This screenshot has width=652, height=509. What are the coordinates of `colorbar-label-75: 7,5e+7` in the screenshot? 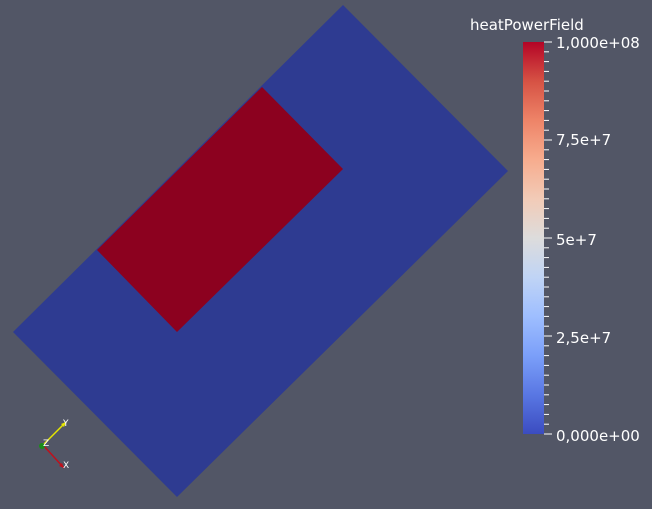 It's located at (583, 140).